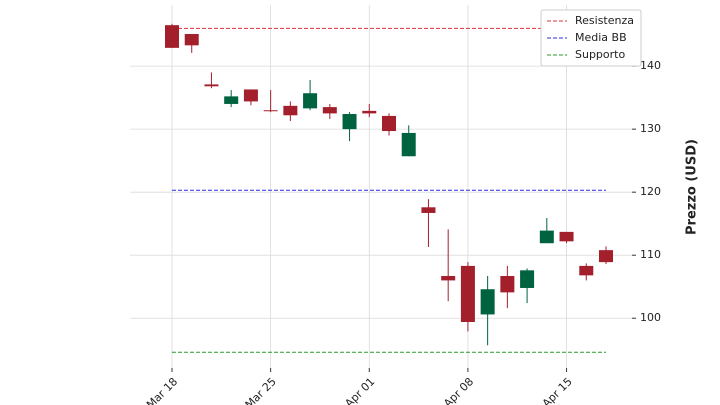 The height and width of the screenshot is (405, 720). I want to click on legend: Resistenza Media BB Supporto, so click(591, 38).